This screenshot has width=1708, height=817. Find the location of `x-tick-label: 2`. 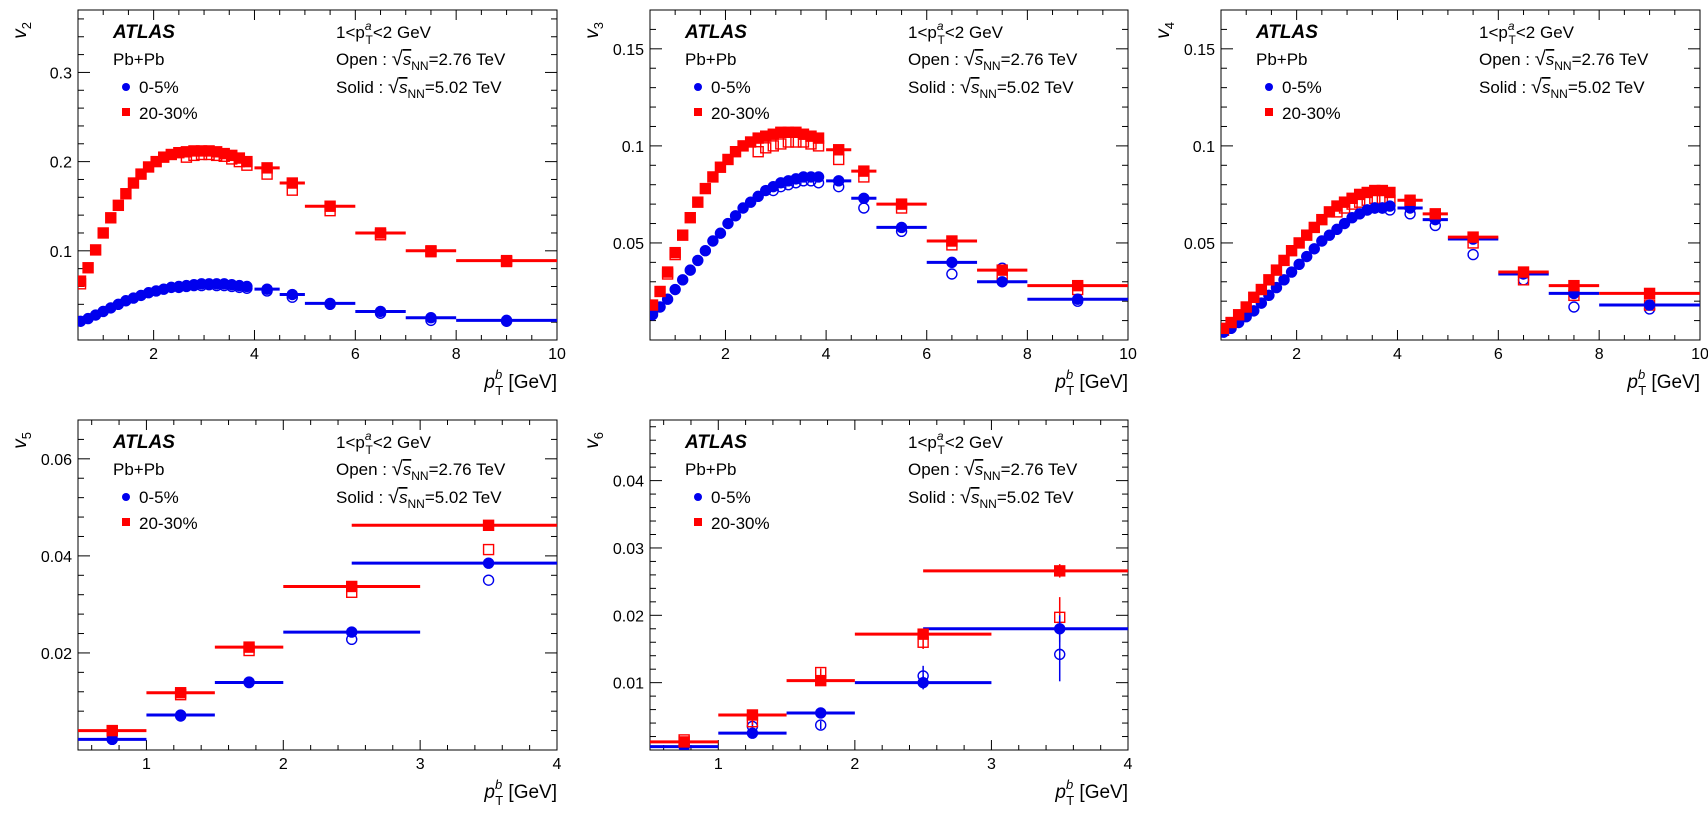

x-tick-label: 2 is located at coordinates (854, 764).